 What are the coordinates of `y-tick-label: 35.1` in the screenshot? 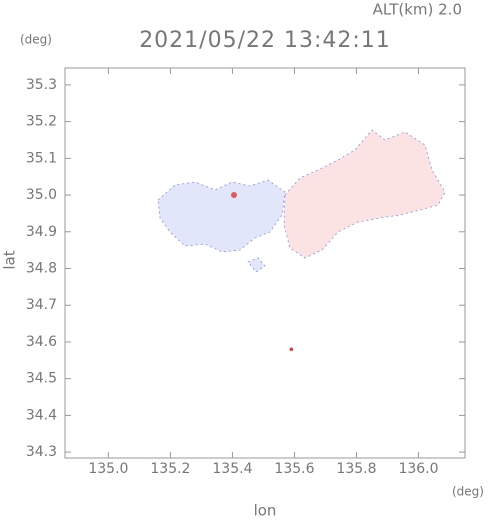 It's located at (41, 158).